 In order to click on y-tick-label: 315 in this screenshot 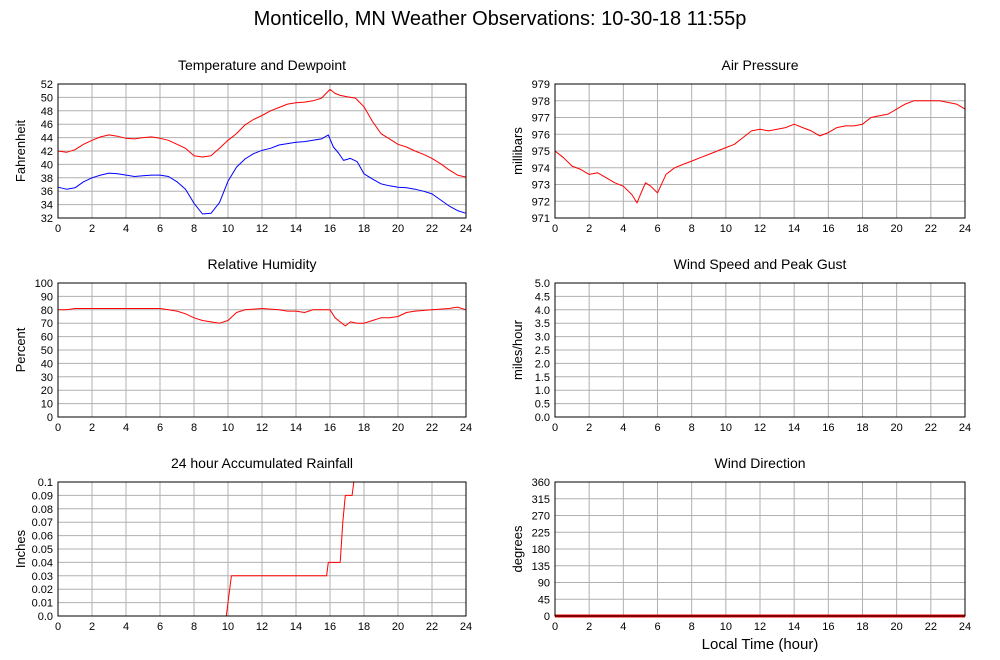, I will do `click(541, 500)`.